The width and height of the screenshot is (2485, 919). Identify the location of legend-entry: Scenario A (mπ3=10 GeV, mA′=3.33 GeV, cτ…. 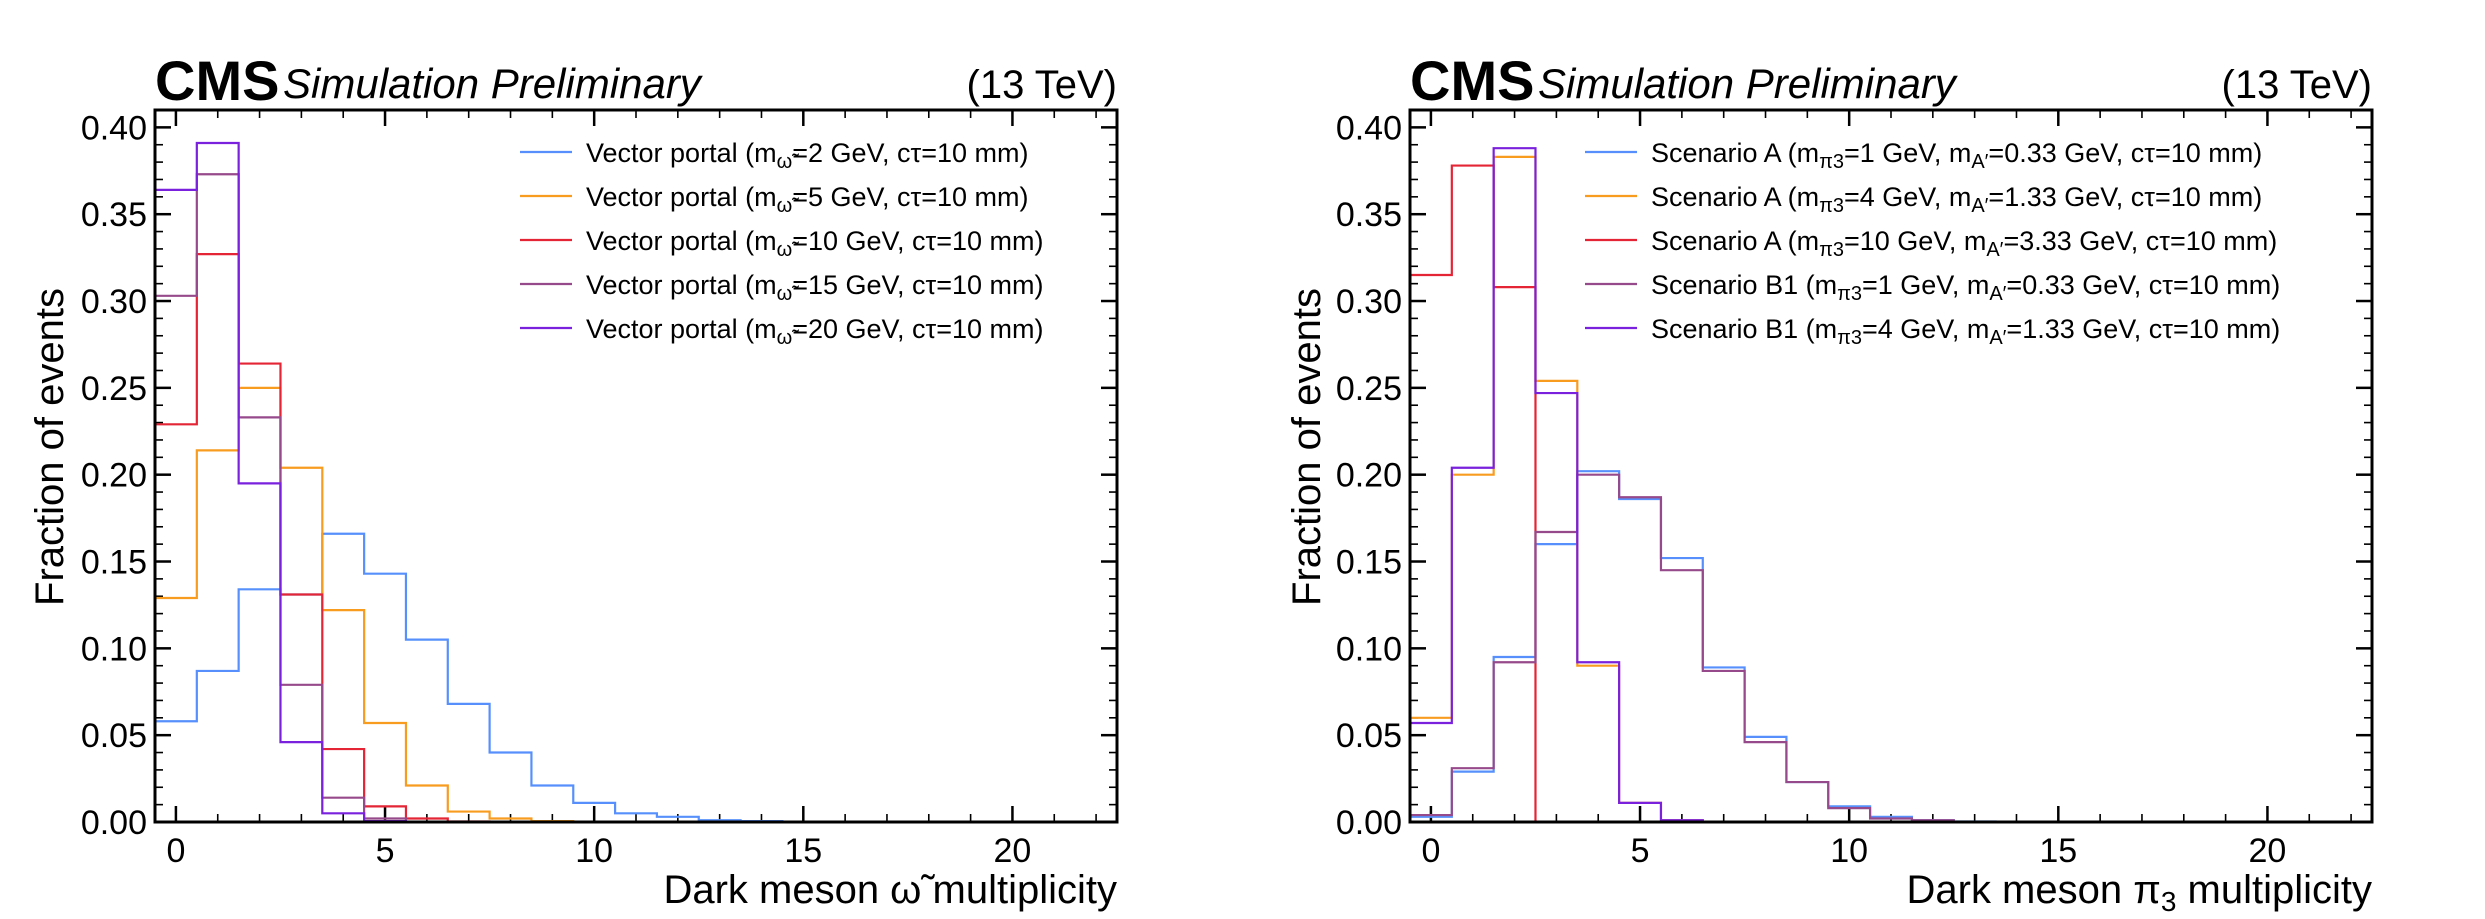
(1964, 243).